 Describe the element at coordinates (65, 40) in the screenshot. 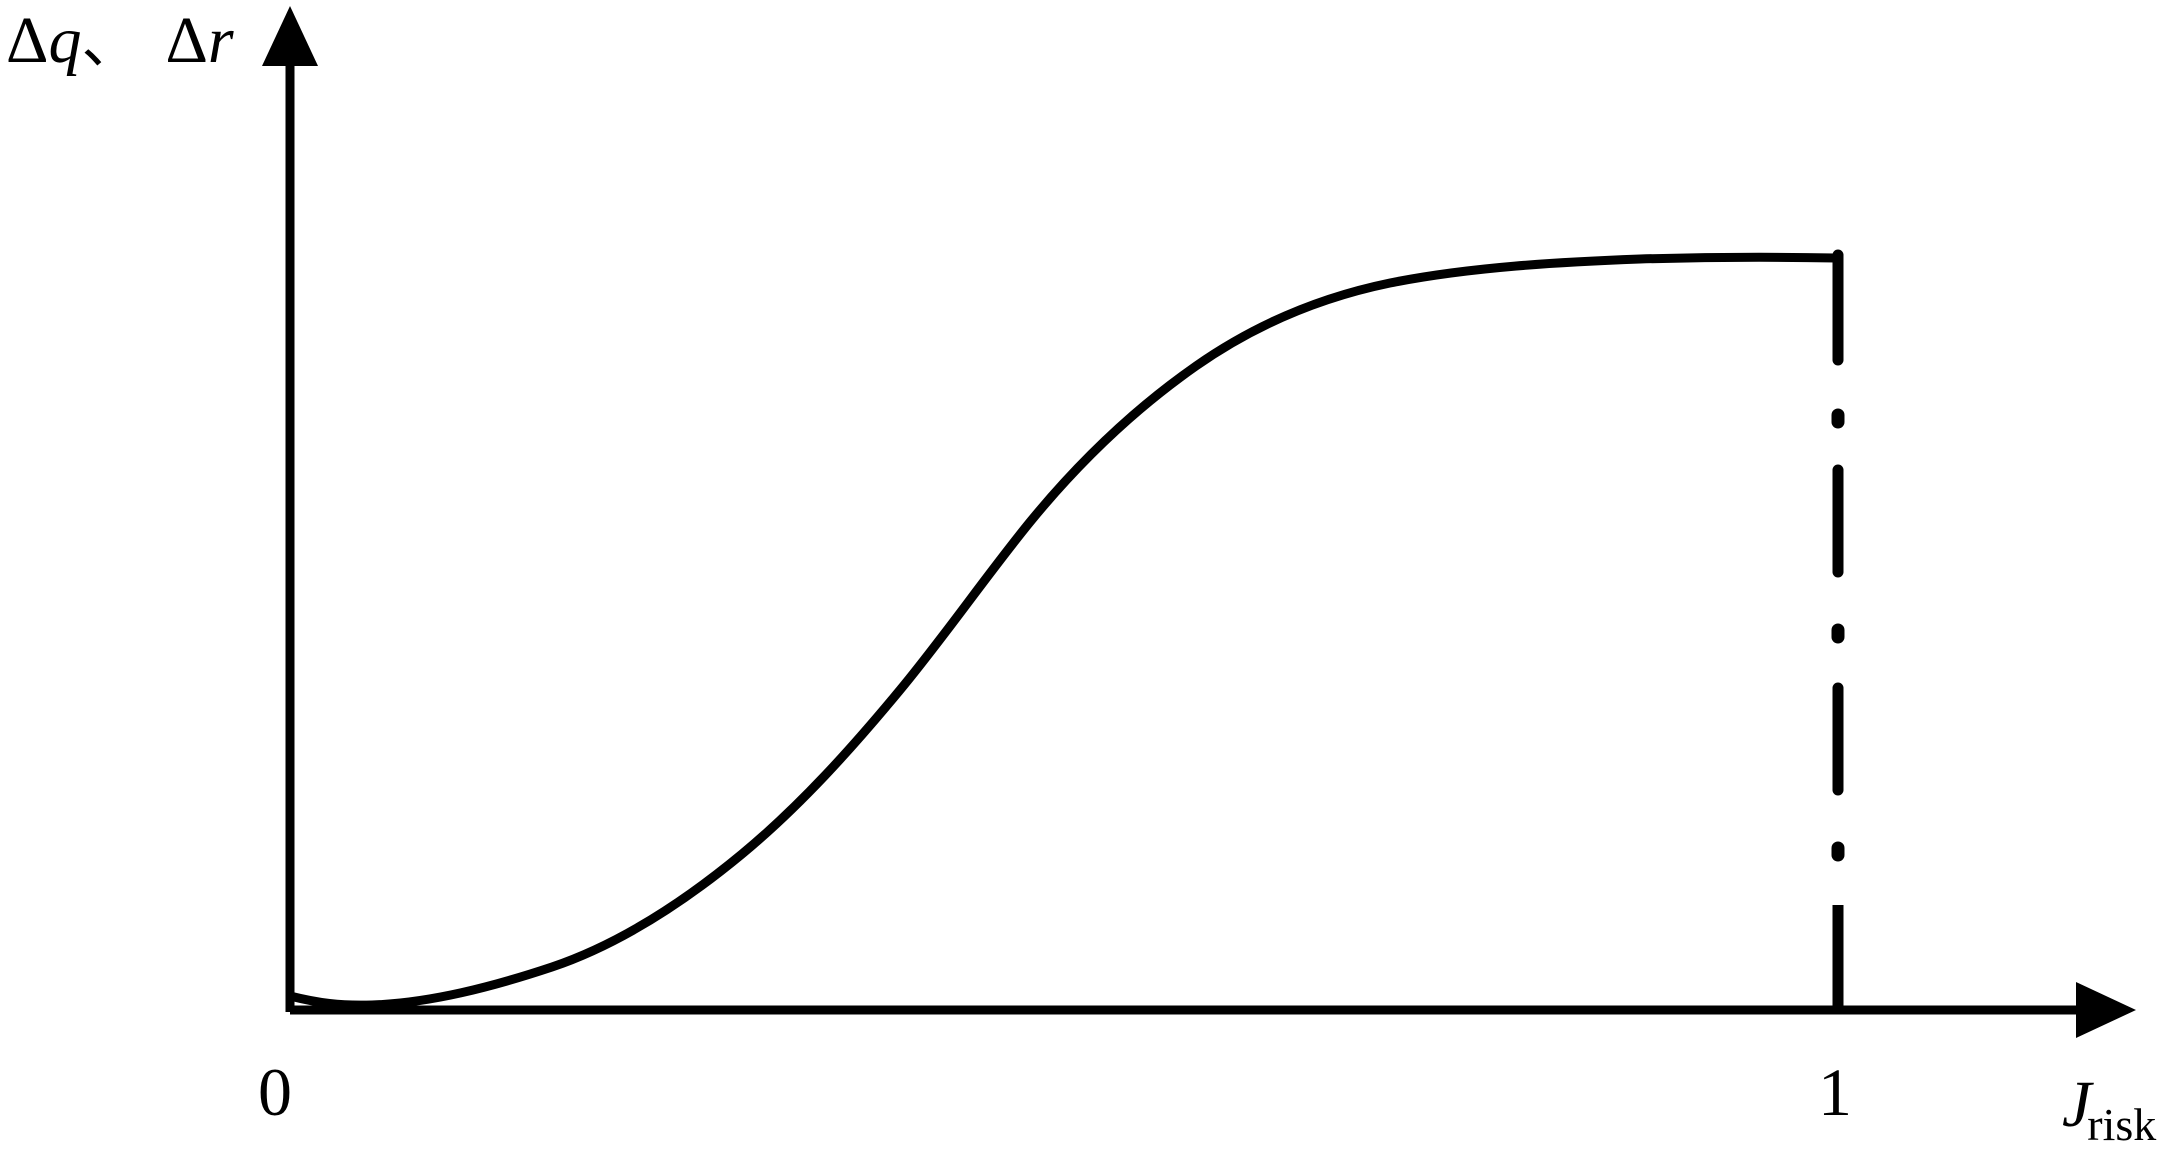

I see `y-axis-label-variable-q: q` at that location.